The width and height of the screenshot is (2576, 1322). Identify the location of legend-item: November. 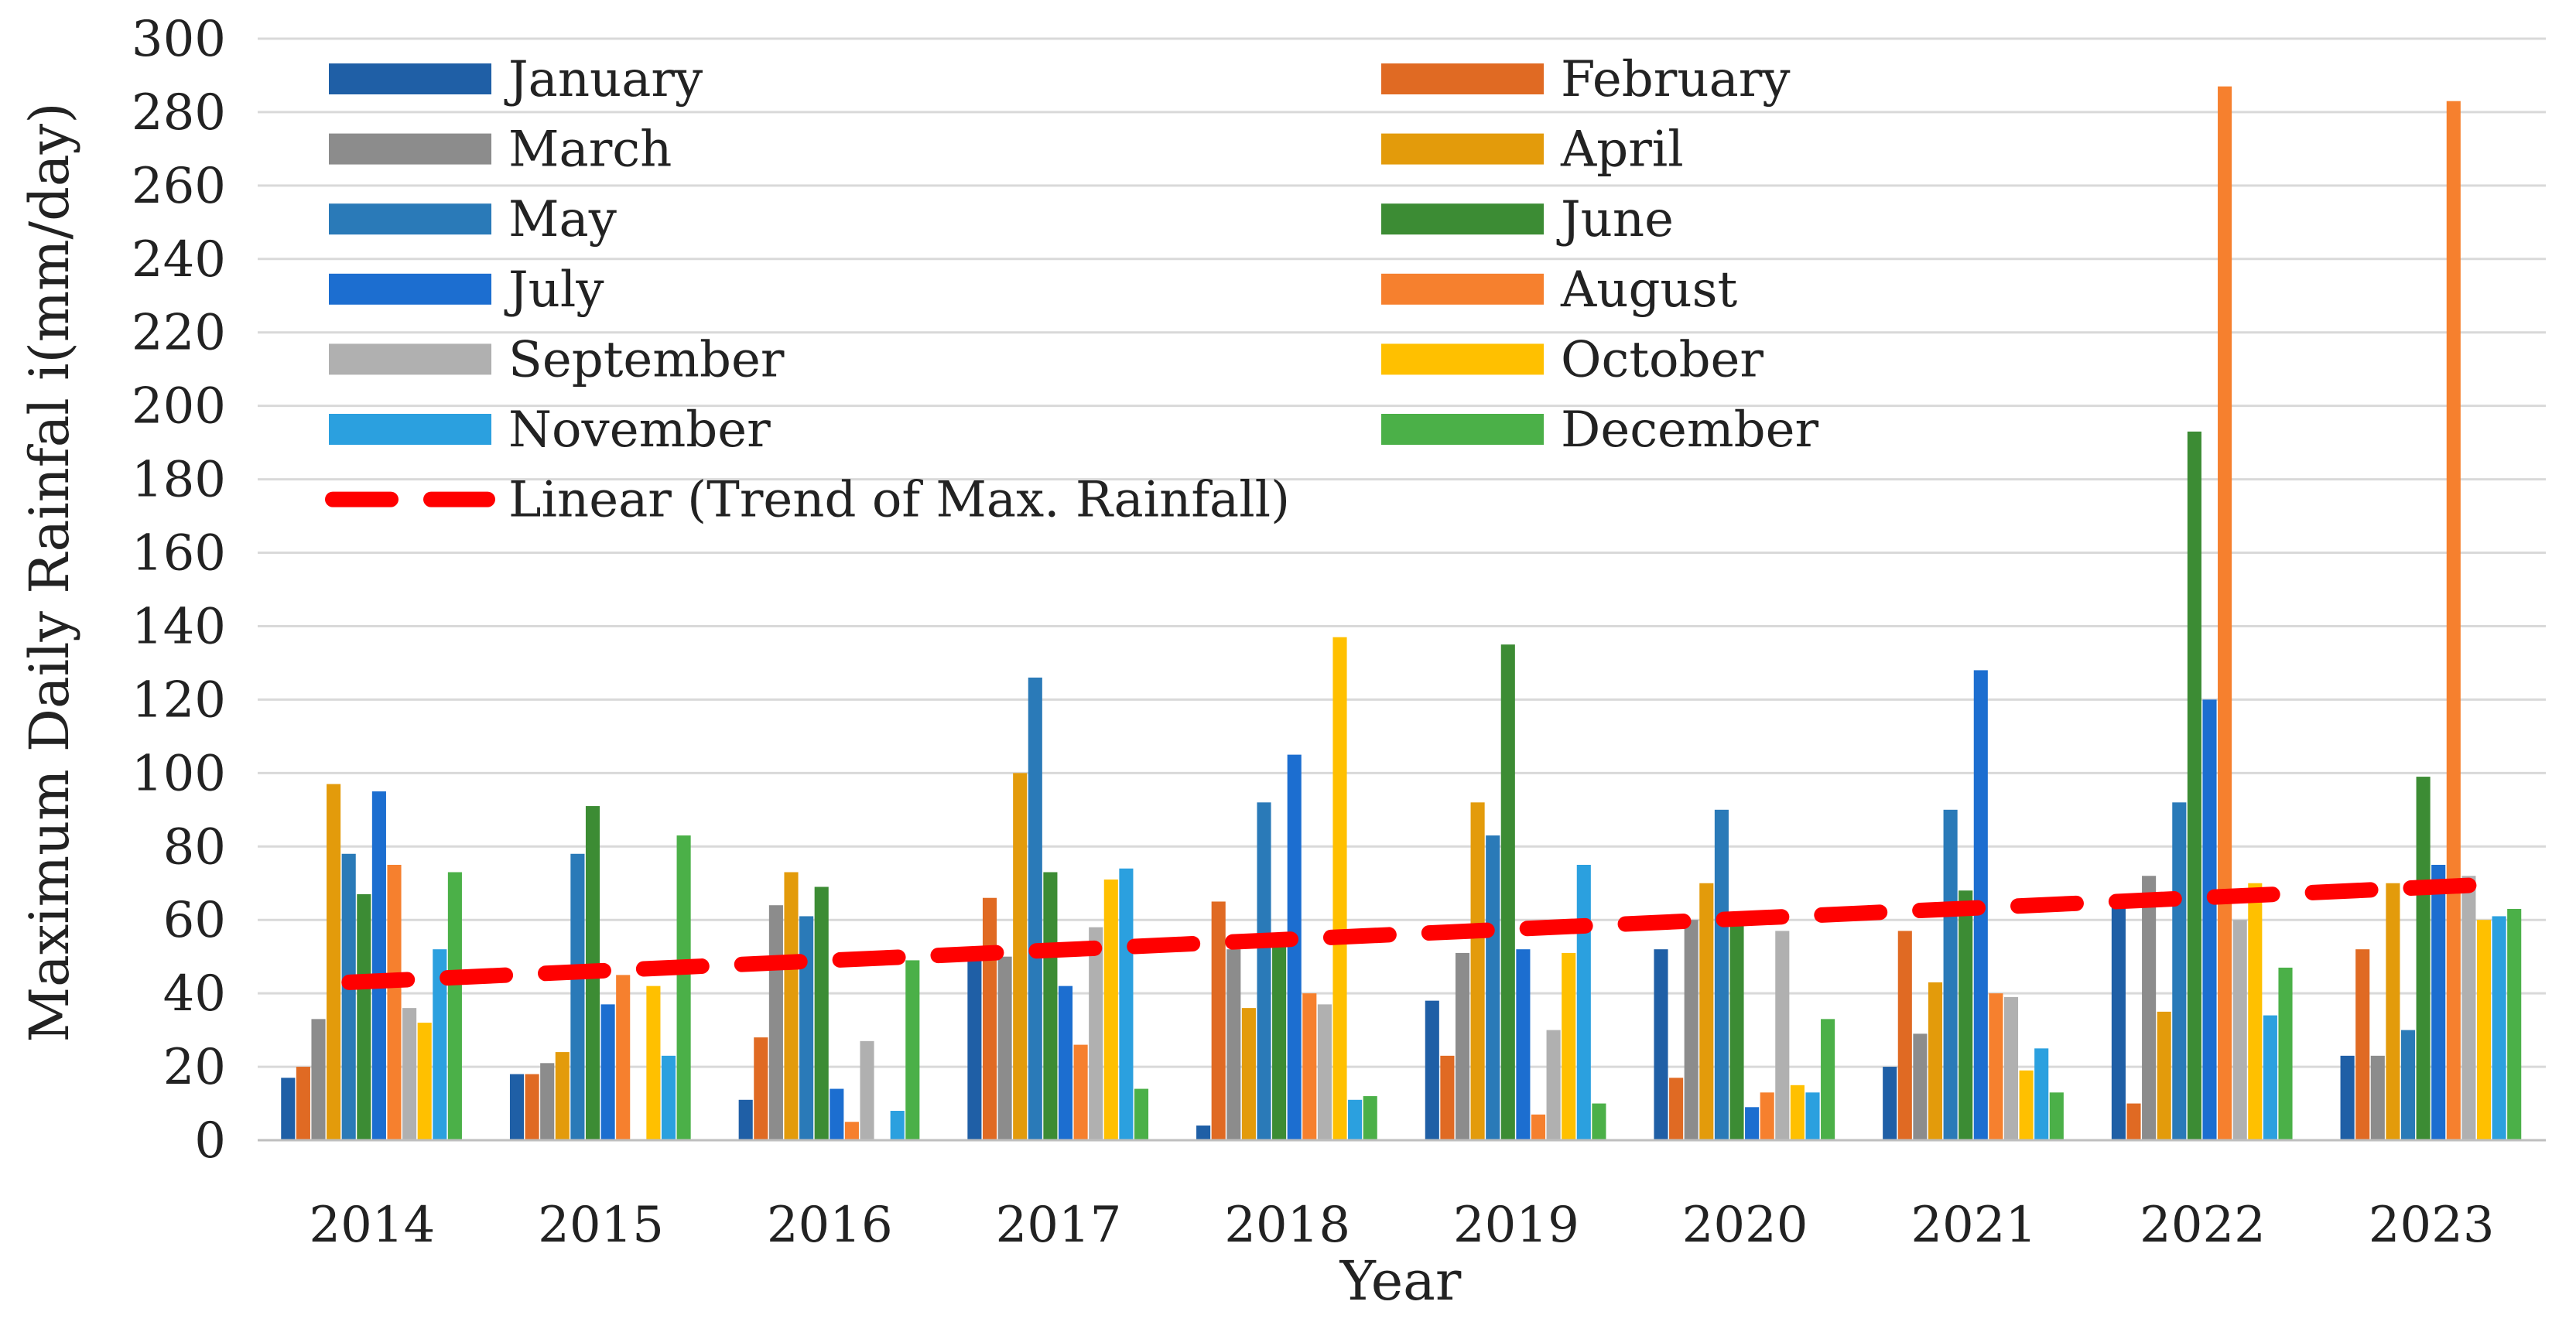
(550, 430).